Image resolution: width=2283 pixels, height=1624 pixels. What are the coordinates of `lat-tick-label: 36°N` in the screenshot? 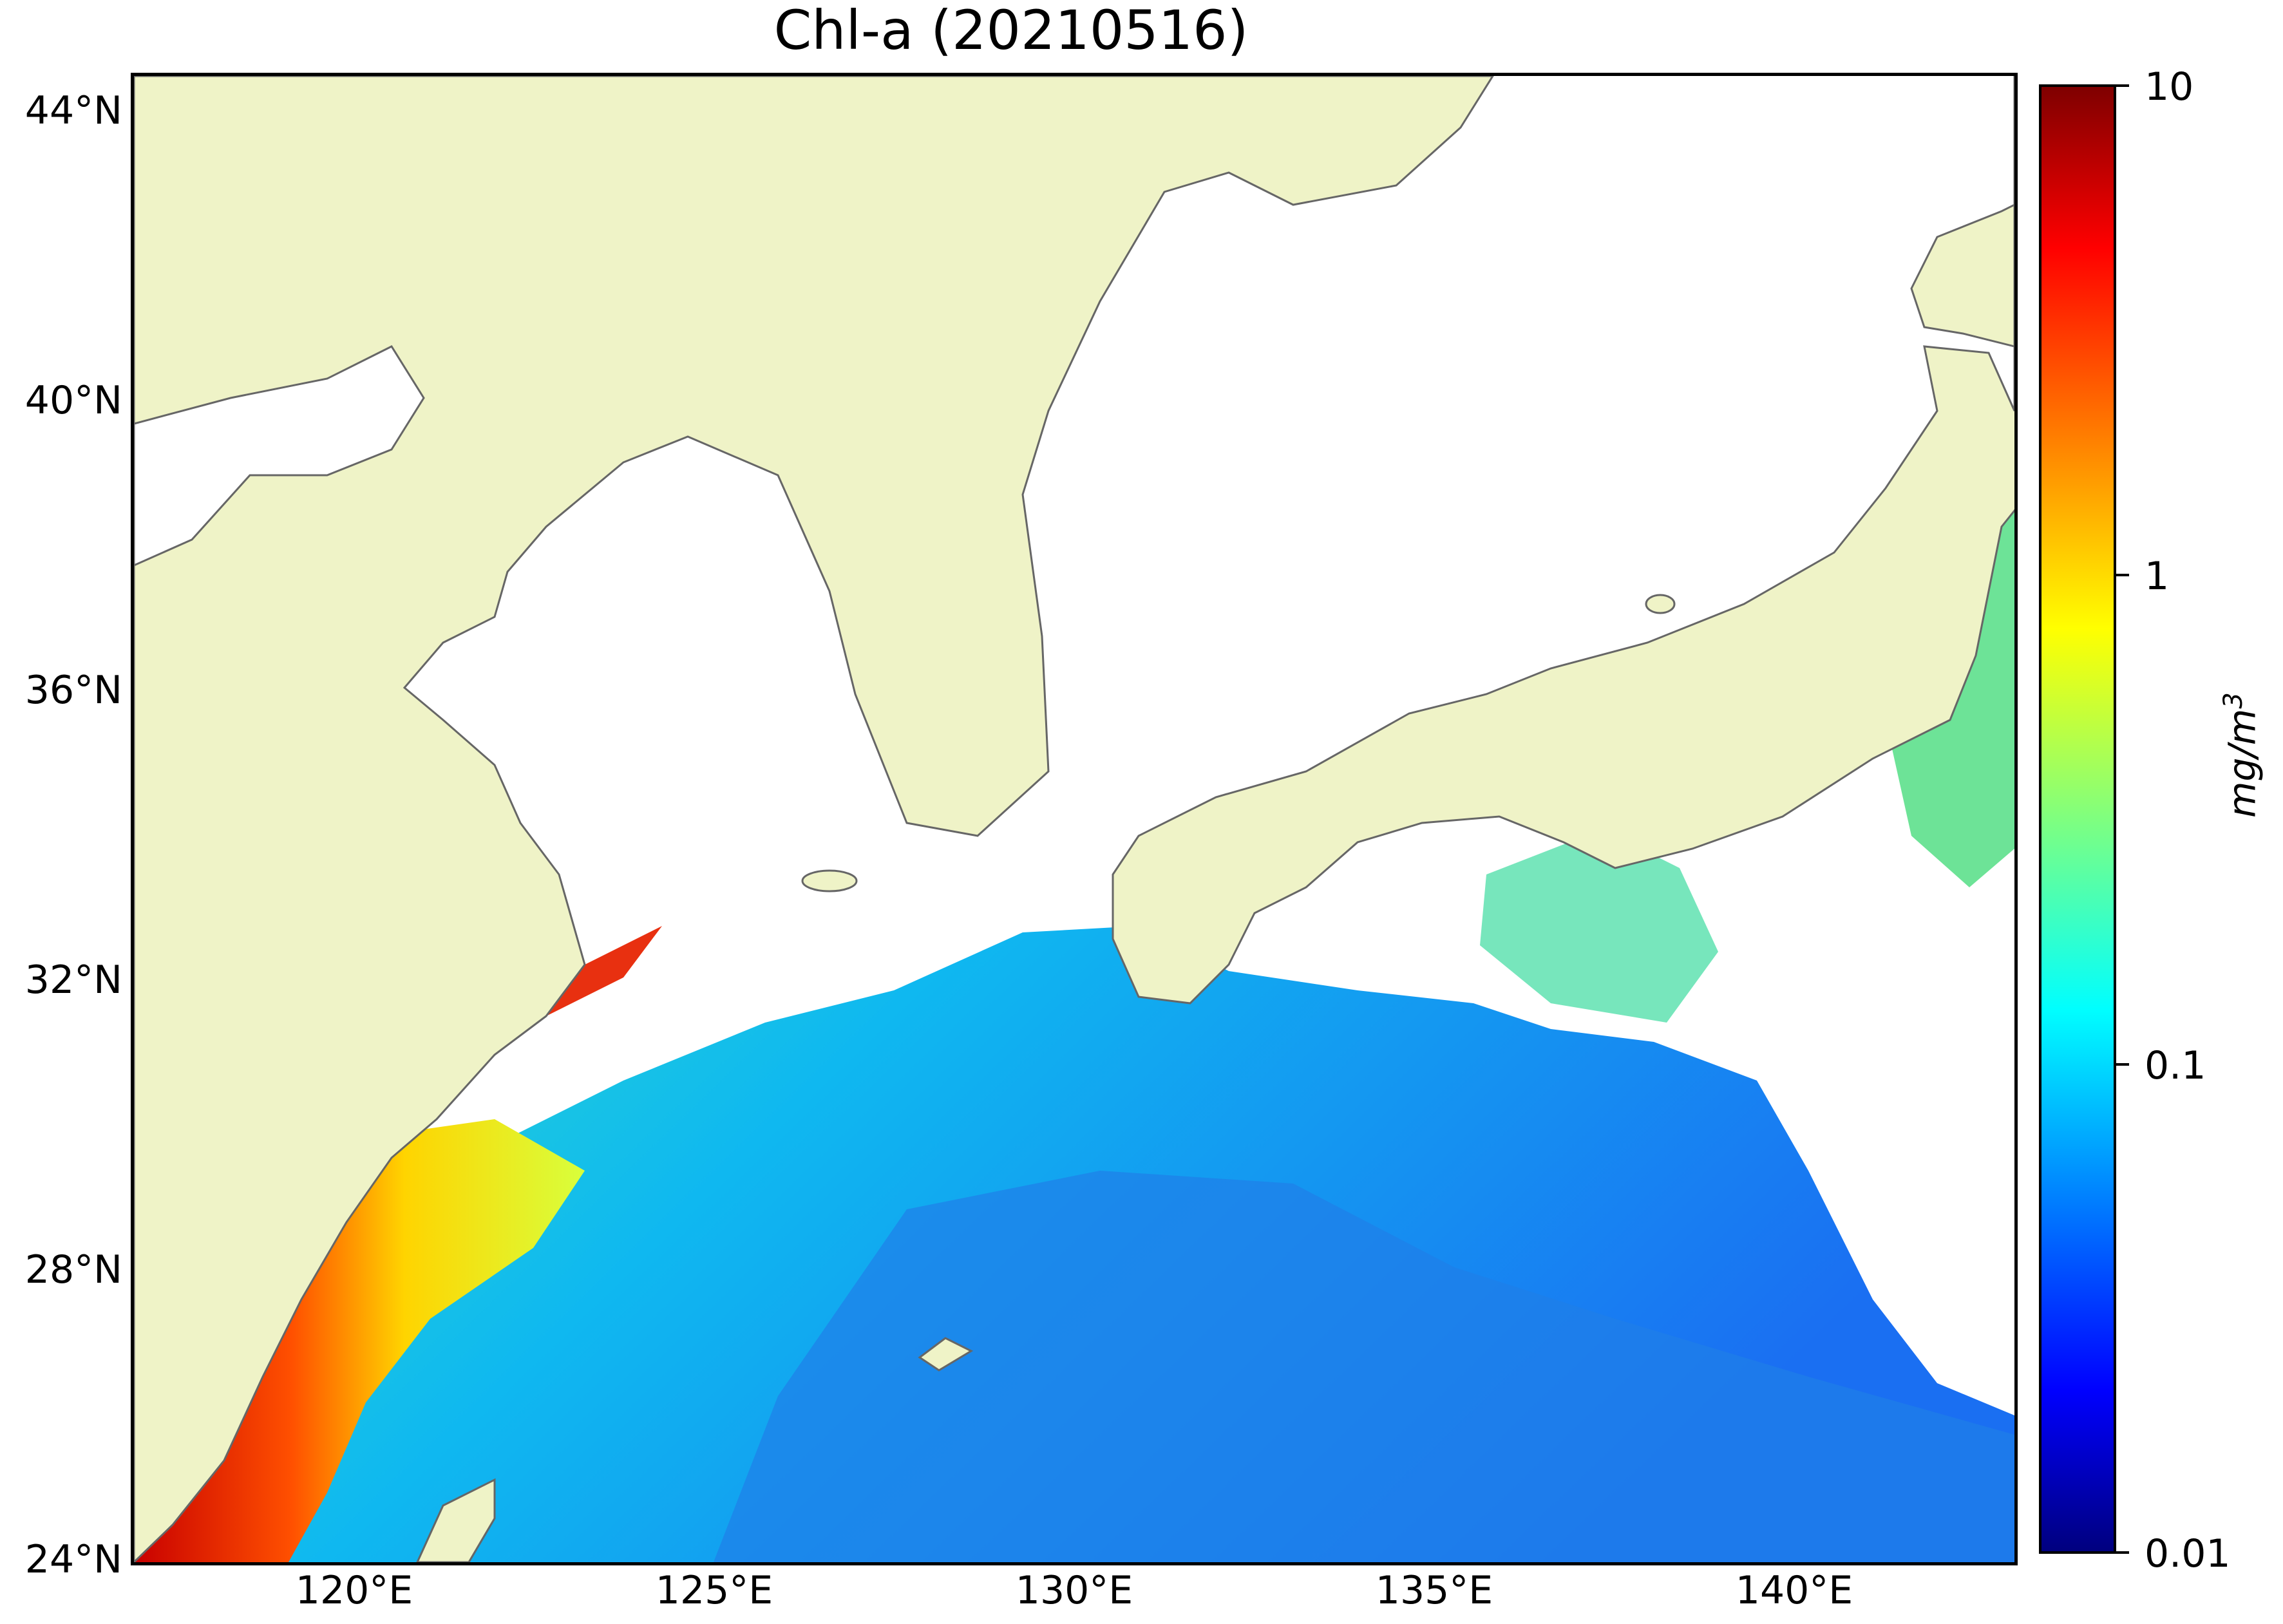 It's located at (73, 691).